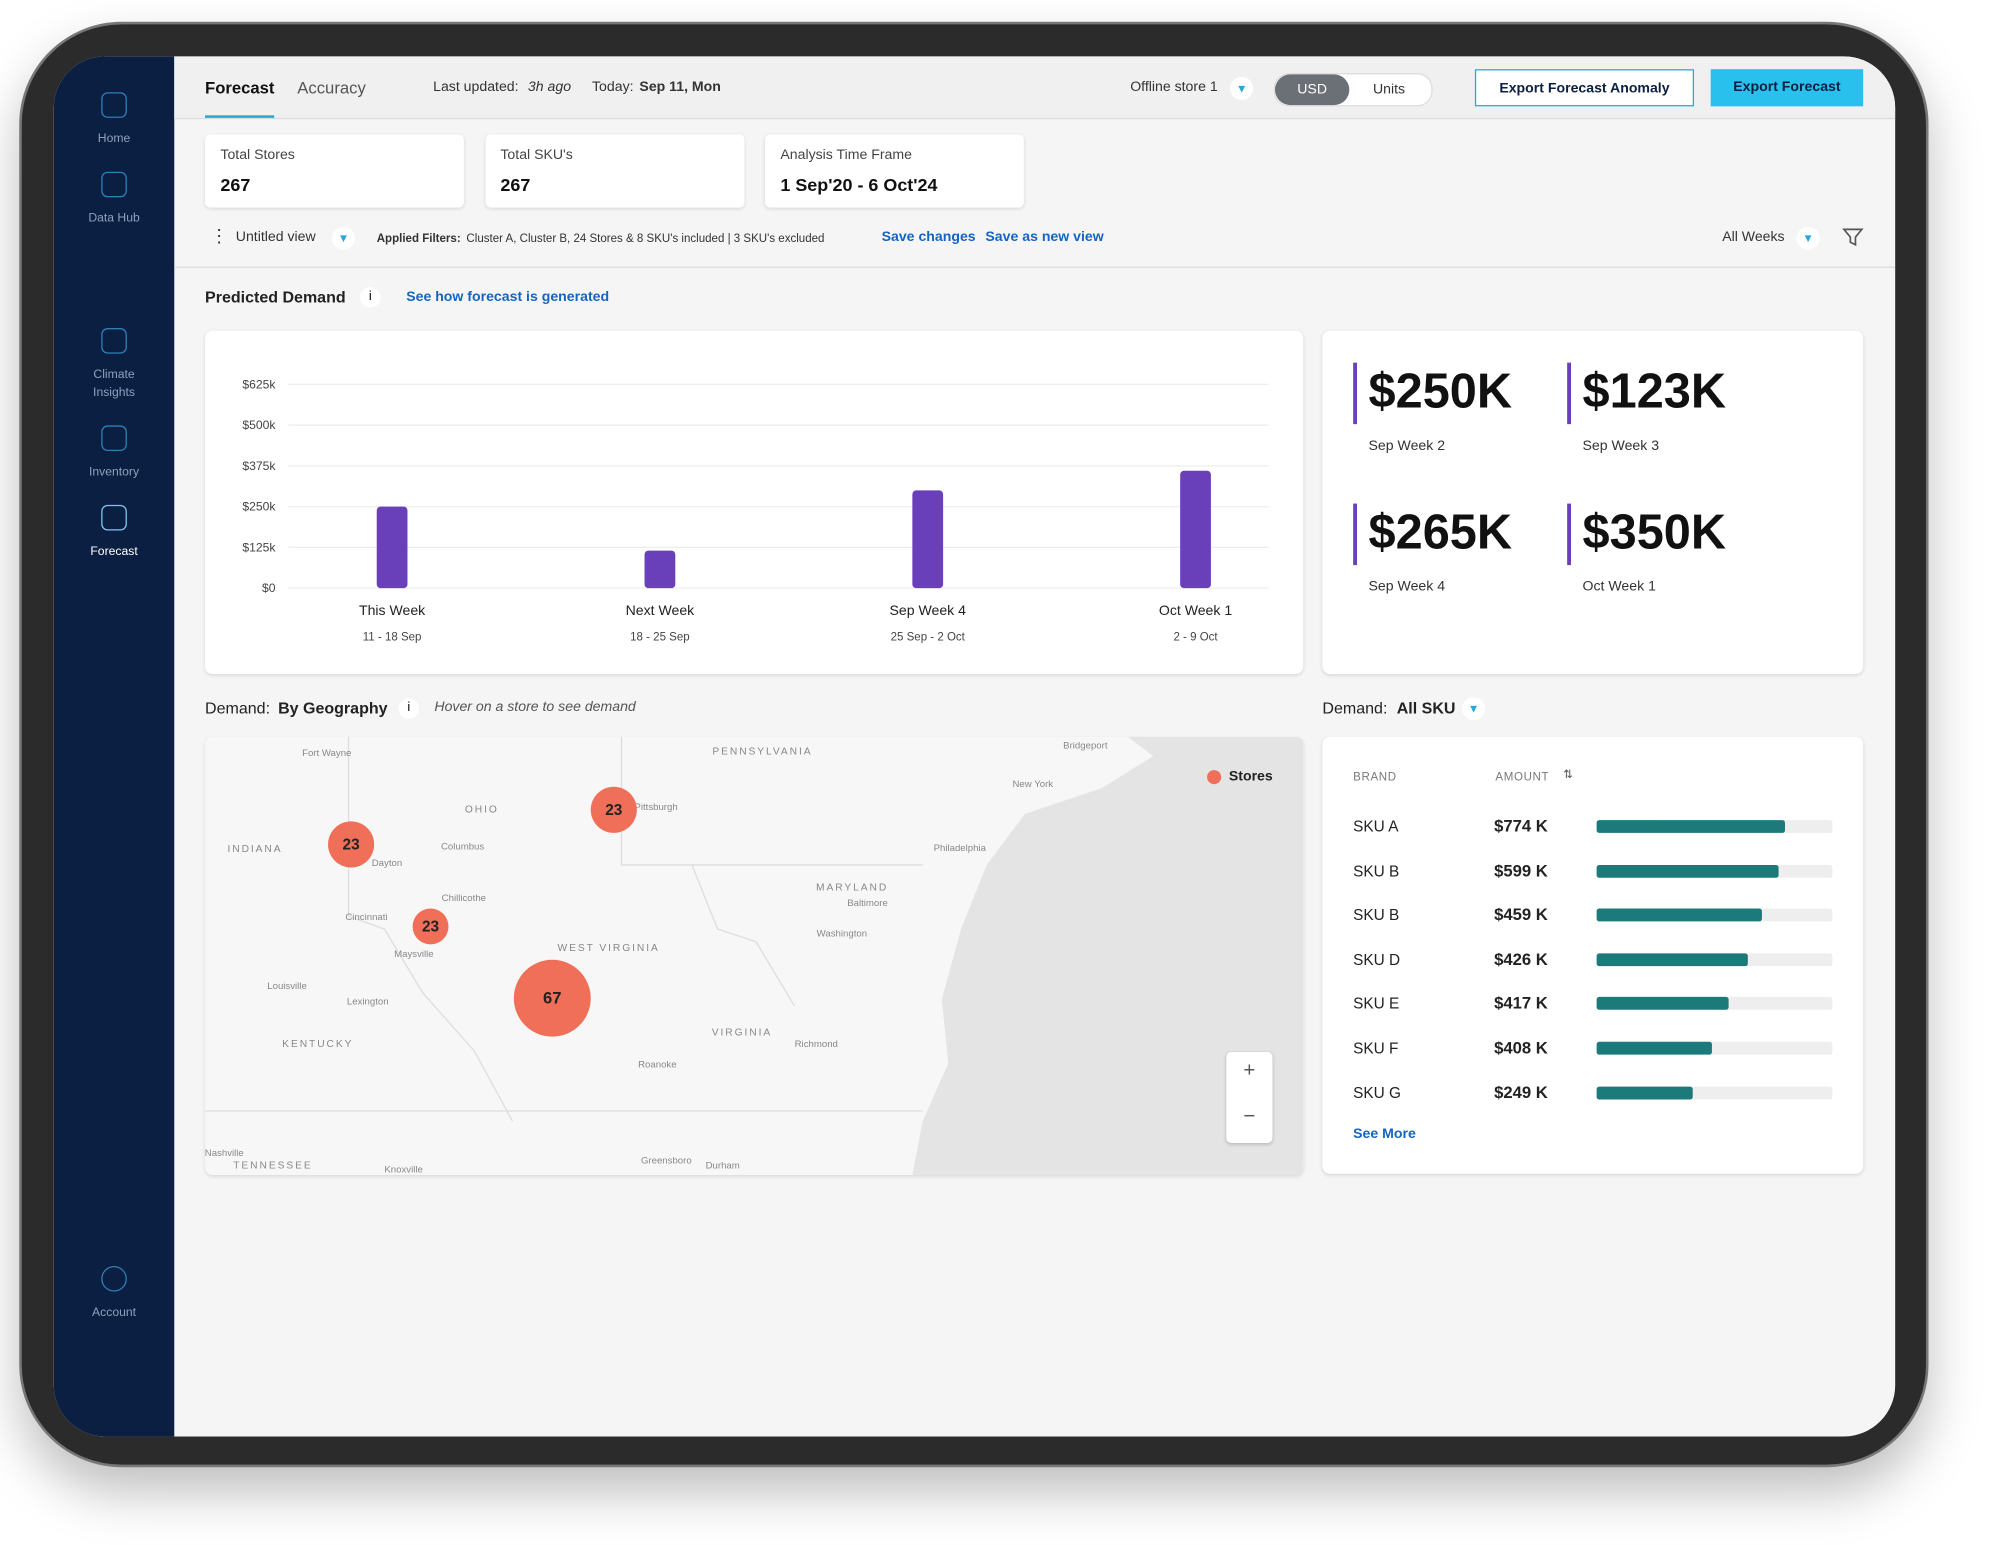 Image resolution: width=1999 pixels, height=1545 pixels. Describe the element at coordinates (240, 88) in the screenshot. I see `tab: Forecast` at that location.